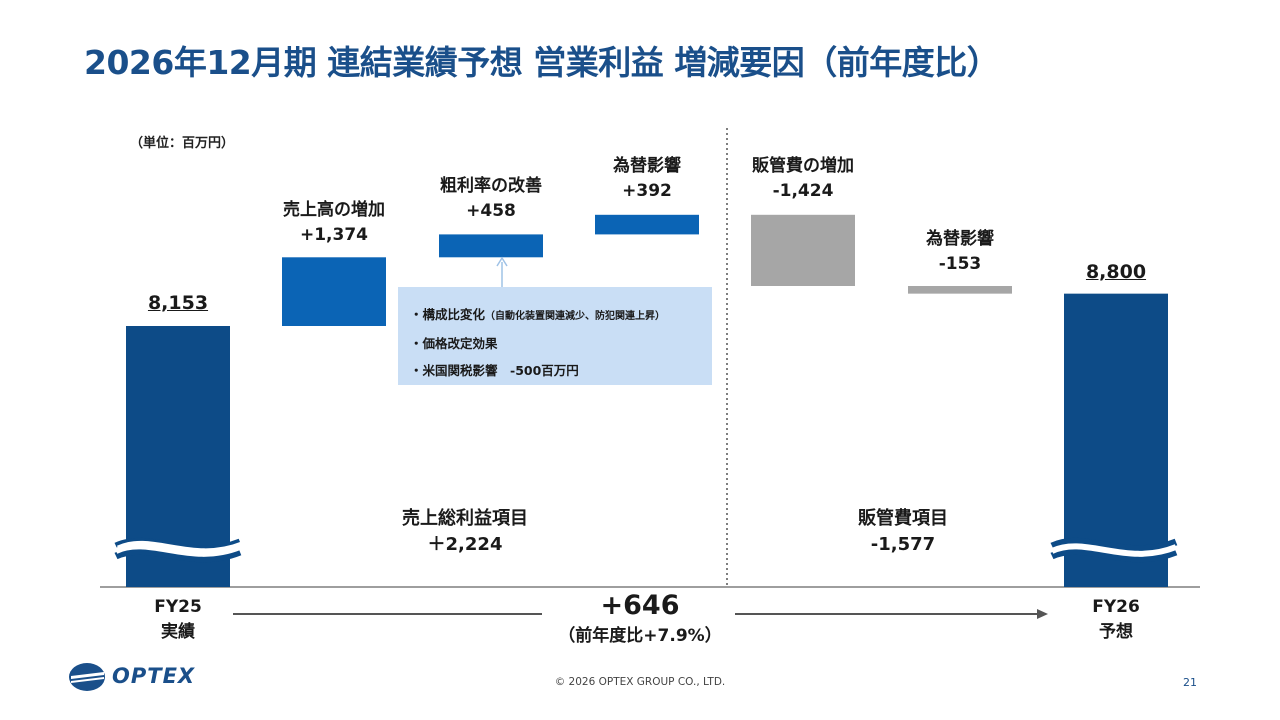  What do you see at coordinates (178, 607) in the screenshot?
I see `x-label-line1: FY25` at bounding box center [178, 607].